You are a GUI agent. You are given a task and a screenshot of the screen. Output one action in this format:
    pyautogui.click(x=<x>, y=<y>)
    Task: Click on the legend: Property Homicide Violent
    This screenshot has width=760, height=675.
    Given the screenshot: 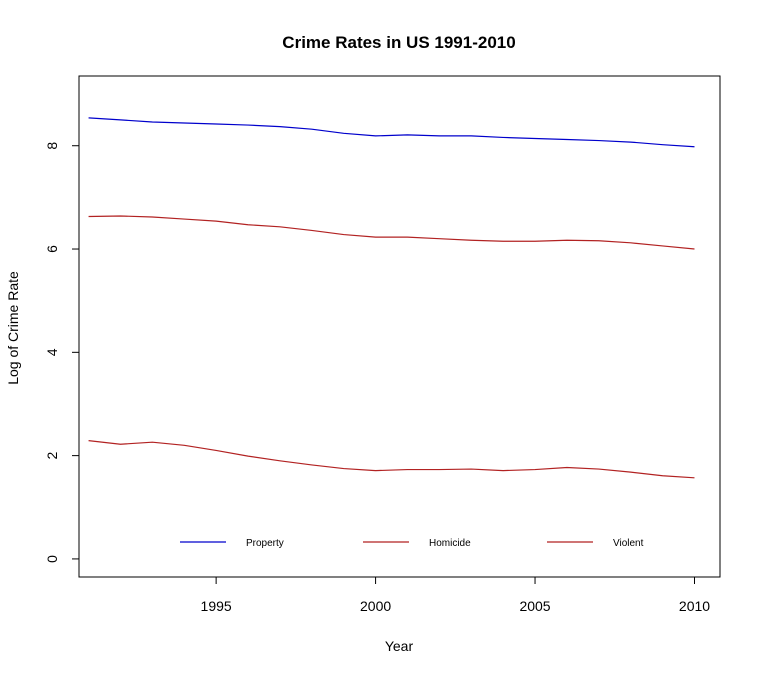 What is the action you would take?
    pyautogui.click(x=412, y=543)
    